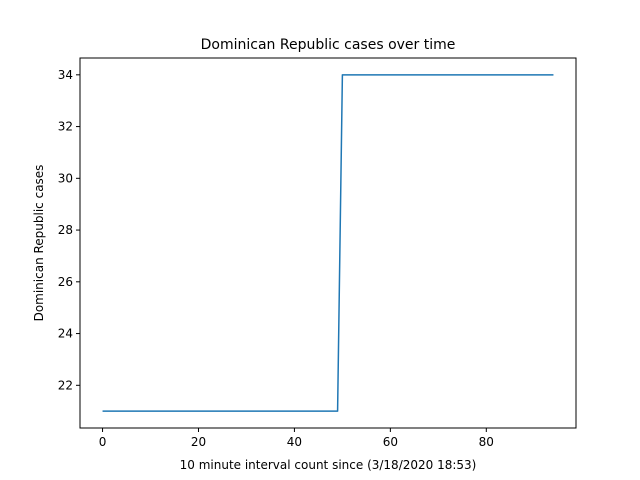  What do you see at coordinates (65, 127) in the screenshot?
I see `y-tick-label: 32` at bounding box center [65, 127].